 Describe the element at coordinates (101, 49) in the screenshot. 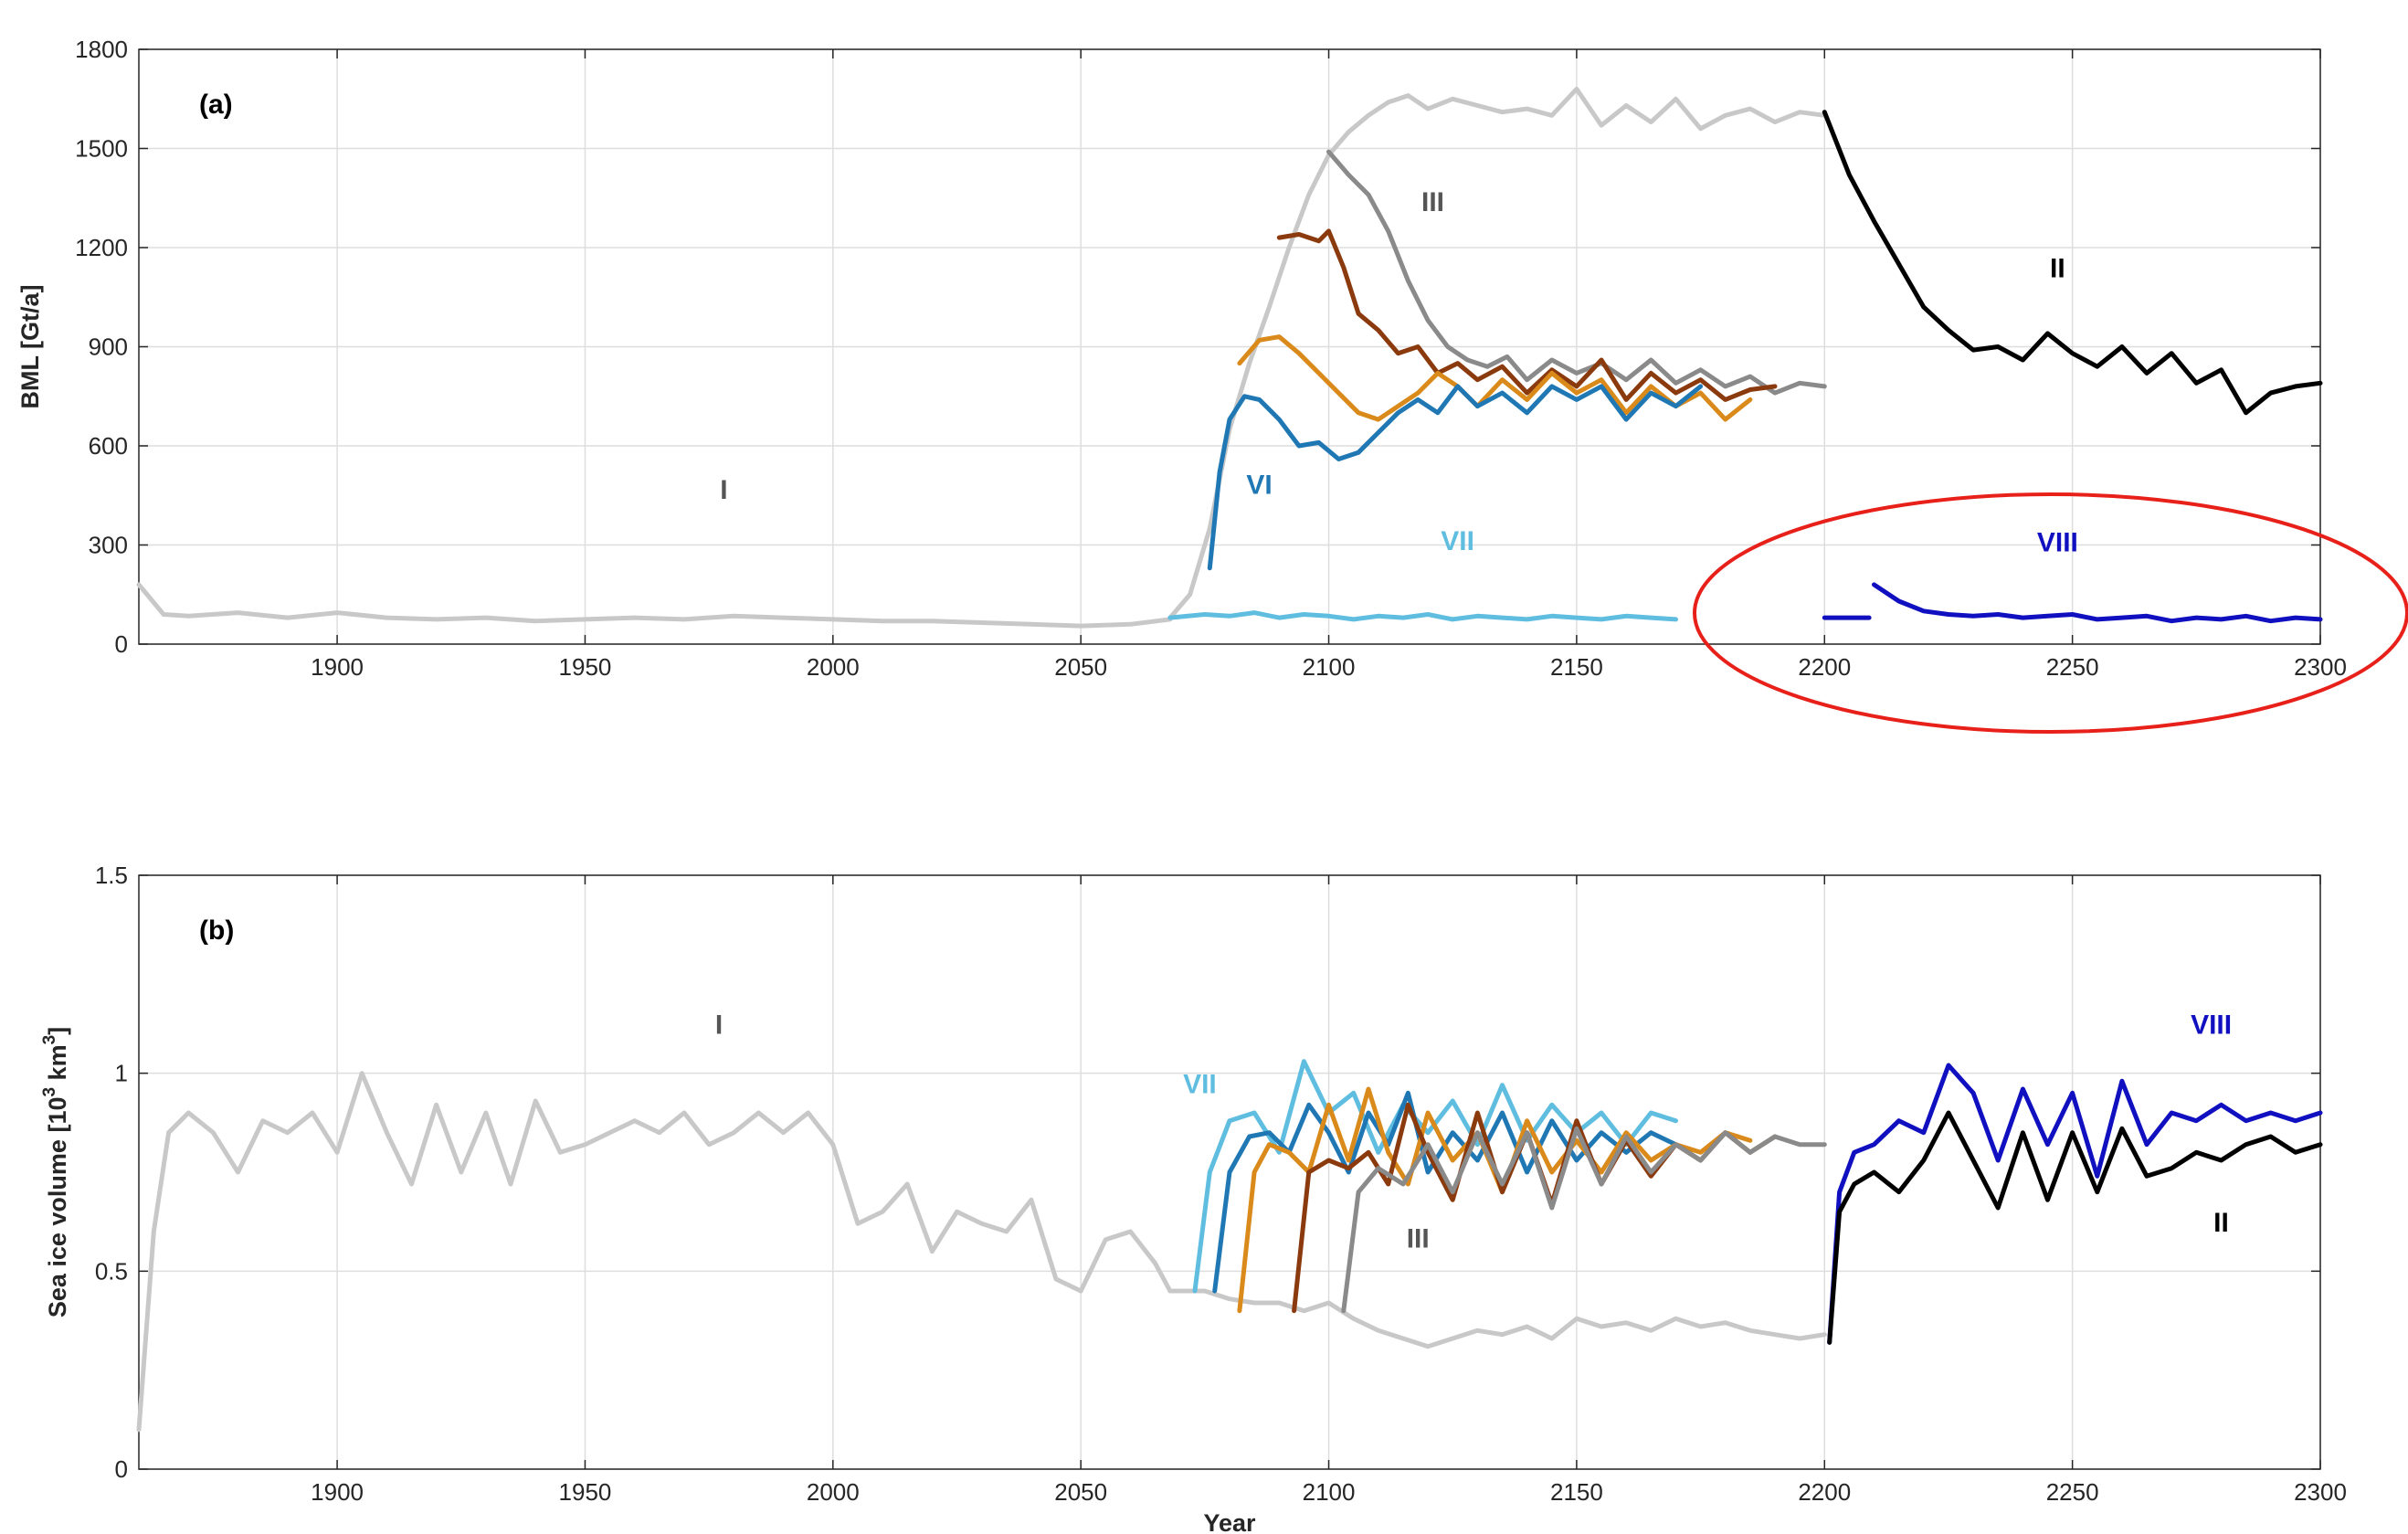

I see `y-tick-label: 1800` at that location.